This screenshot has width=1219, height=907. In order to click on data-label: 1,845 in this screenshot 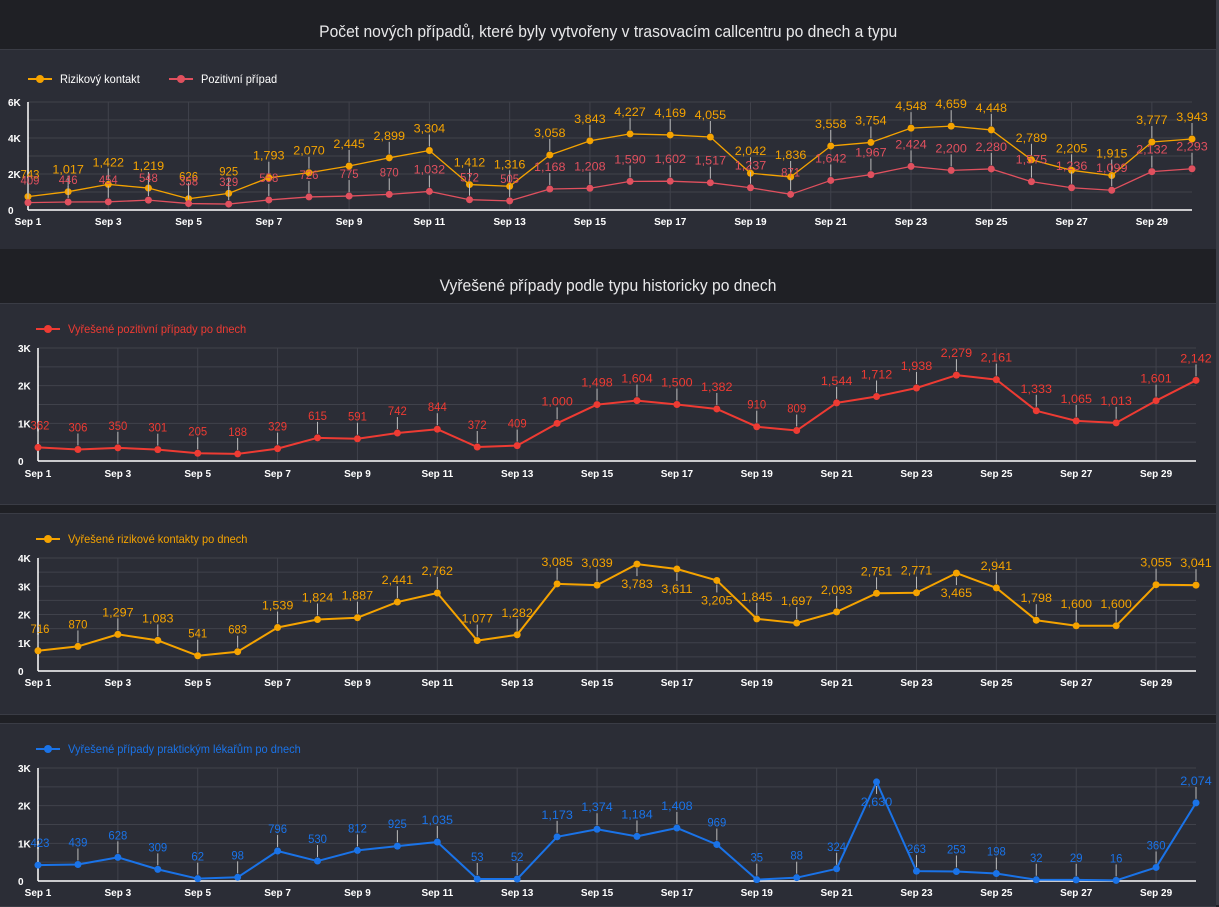, I will do `click(757, 597)`.